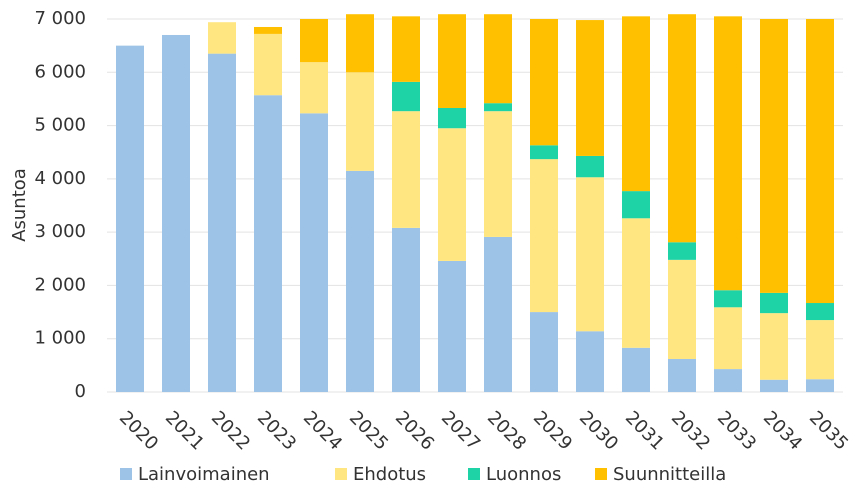  What do you see at coordinates (60, 71) in the screenshot?
I see `y-tick-label: 6 000` at bounding box center [60, 71].